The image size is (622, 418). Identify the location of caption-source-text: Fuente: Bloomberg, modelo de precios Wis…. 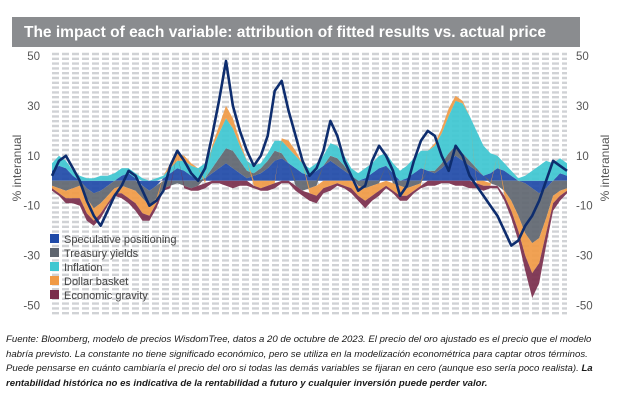
(299, 354).